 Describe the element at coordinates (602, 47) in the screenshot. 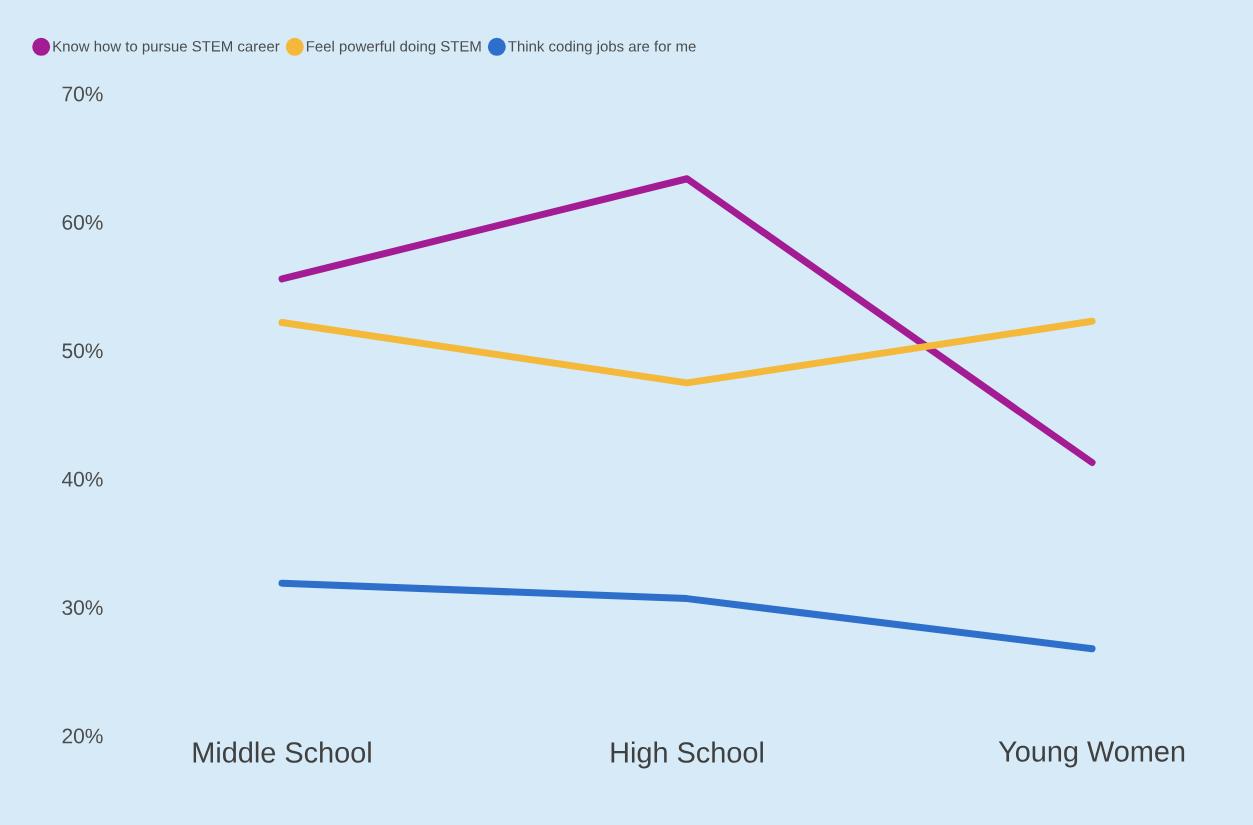

I see `legend-label: Think coding jobs are for me` at that location.